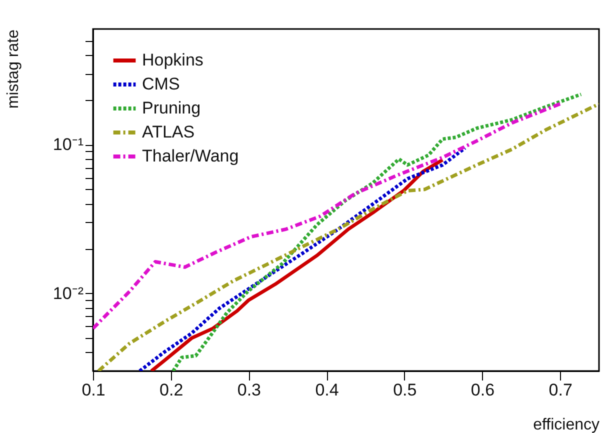 The image size is (610, 433). What do you see at coordinates (405, 390) in the screenshot?
I see `x-tick-label: 0.5` at bounding box center [405, 390].